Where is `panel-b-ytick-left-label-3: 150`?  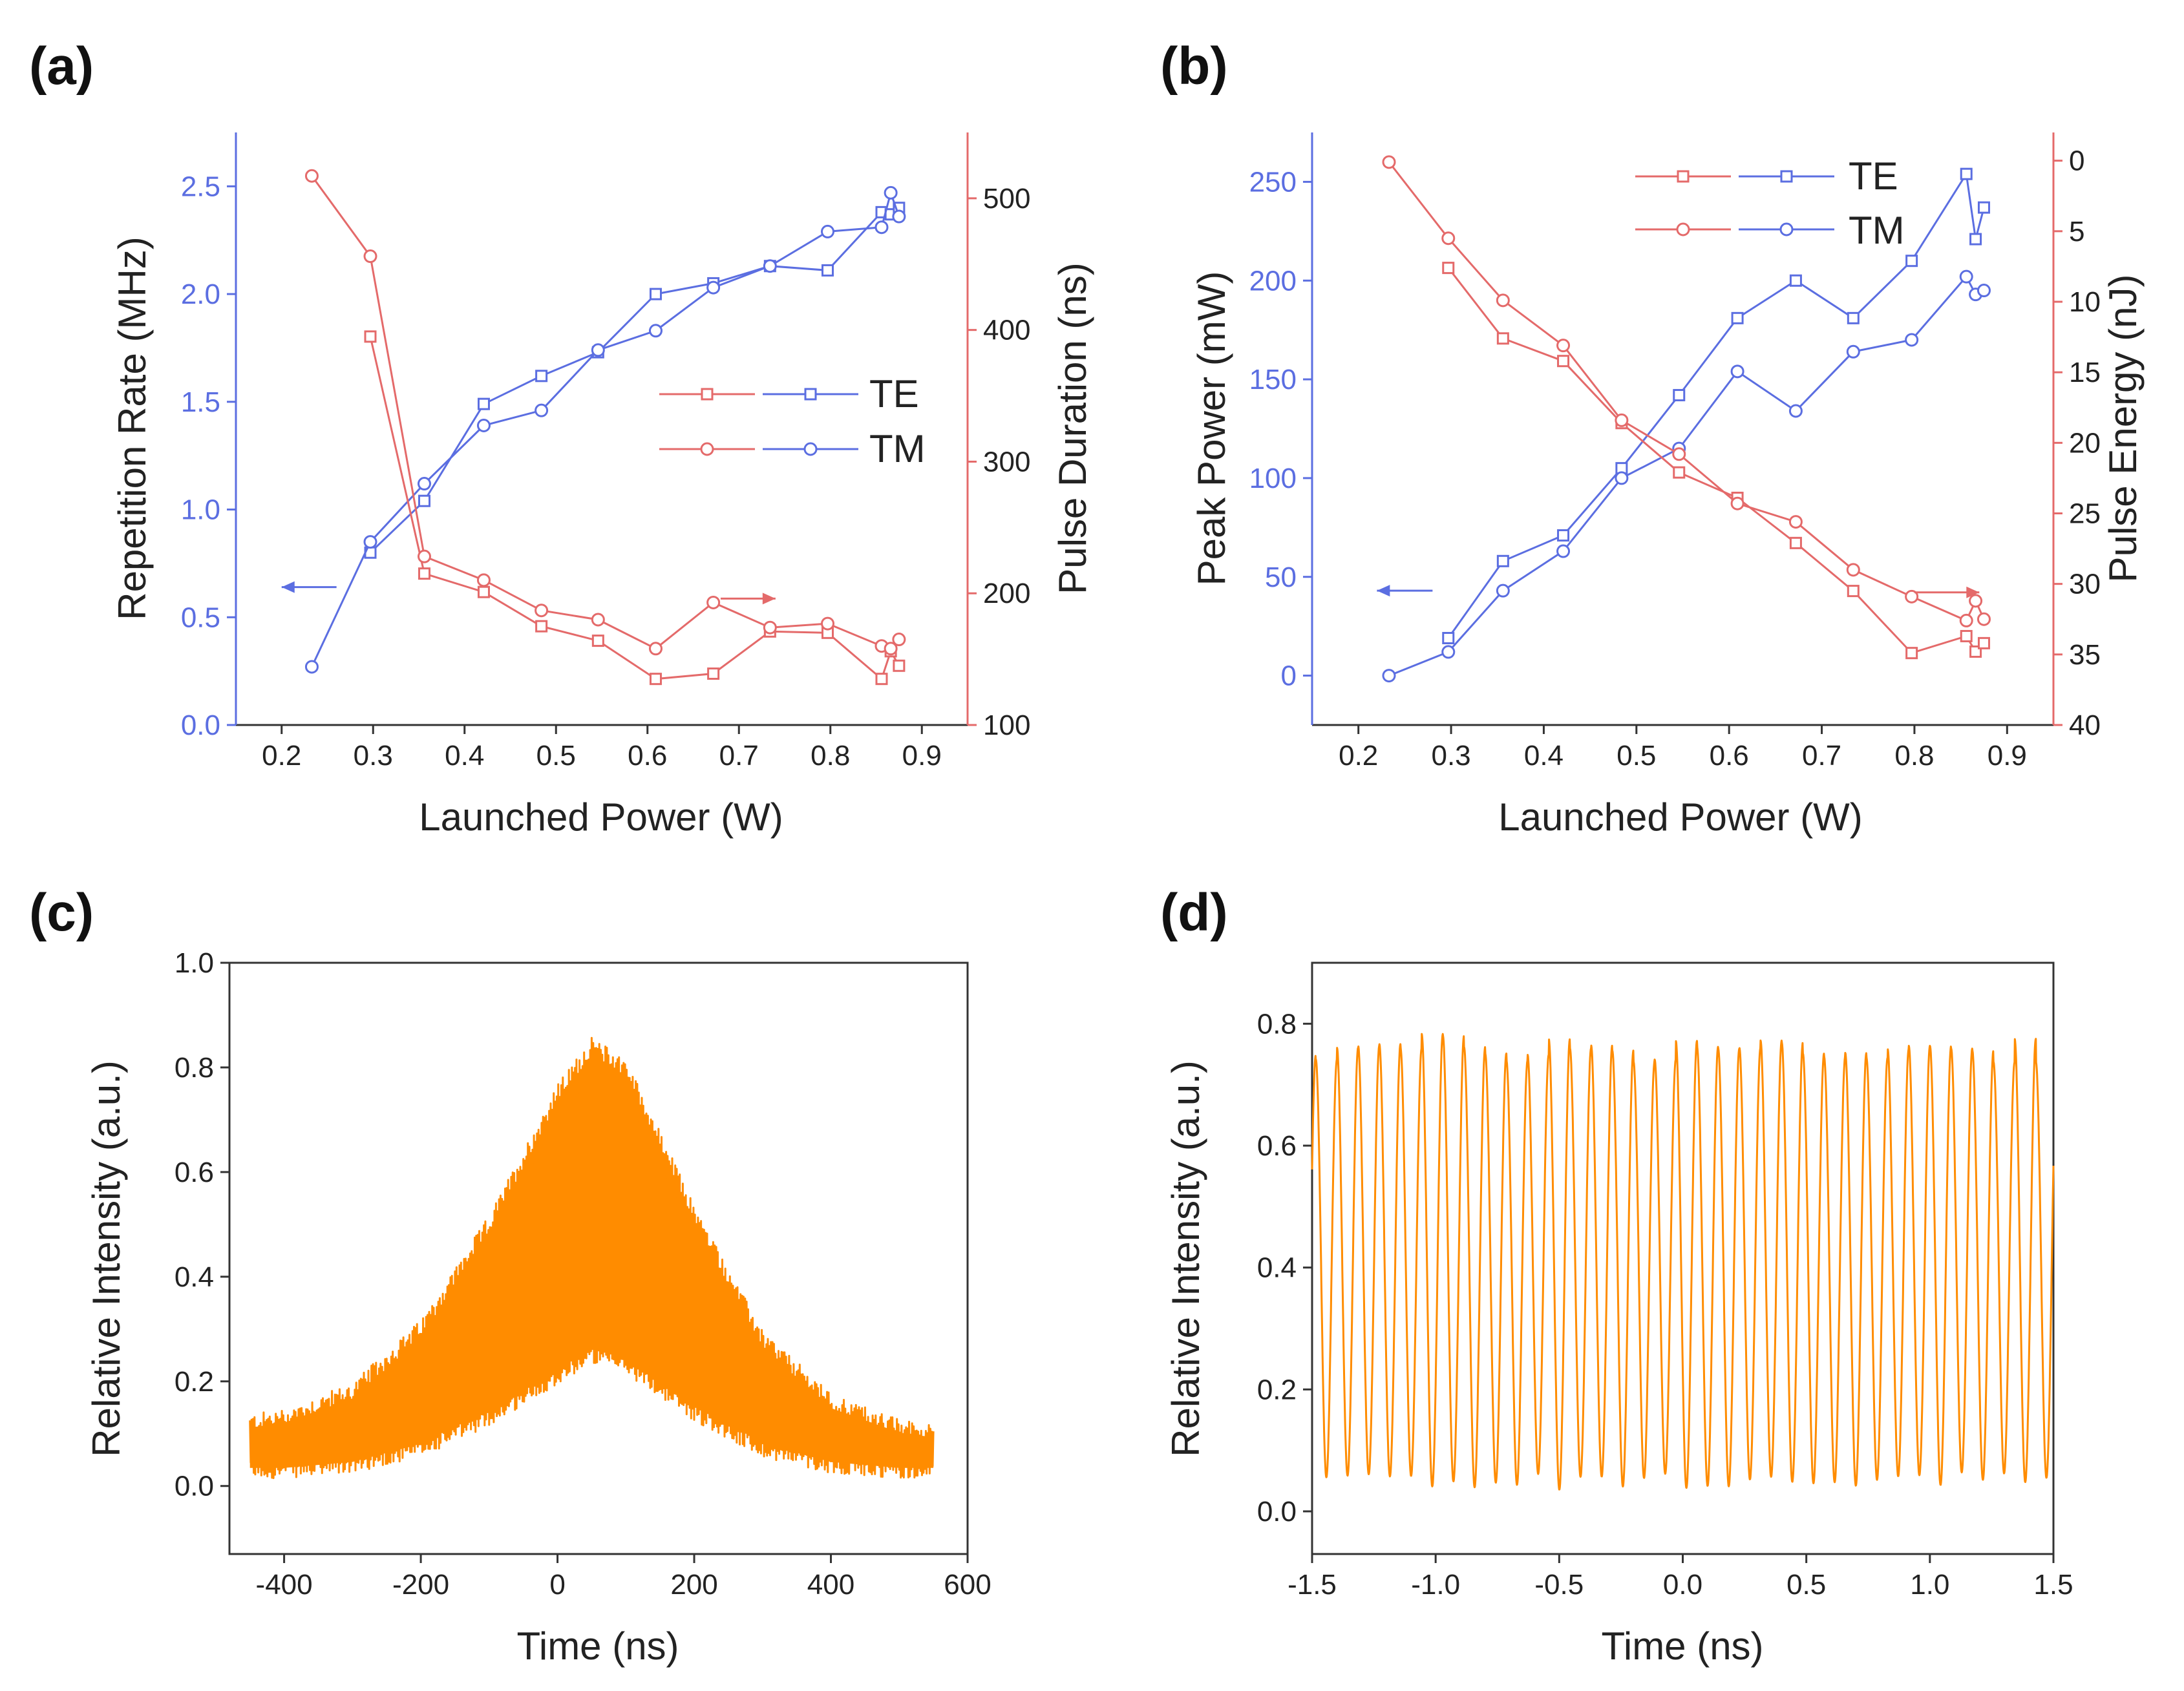 panel-b-ytick-left-label-3: 150 is located at coordinates (1273, 379).